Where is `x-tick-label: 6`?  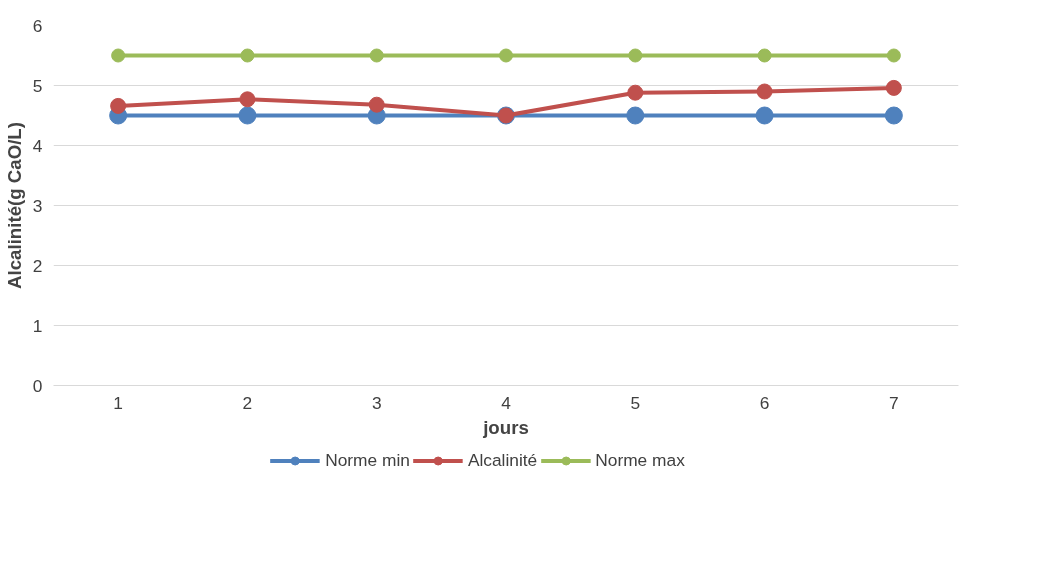
x-tick-label: 6 is located at coordinates (764, 402).